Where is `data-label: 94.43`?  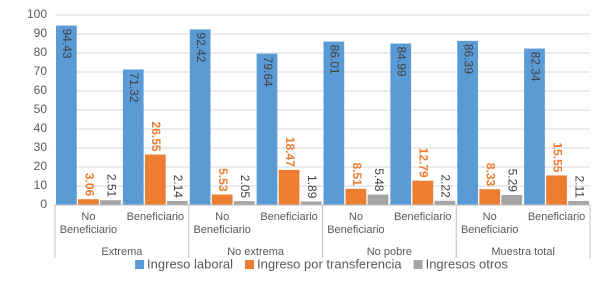 data-label: 94.43 is located at coordinates (67, 44).